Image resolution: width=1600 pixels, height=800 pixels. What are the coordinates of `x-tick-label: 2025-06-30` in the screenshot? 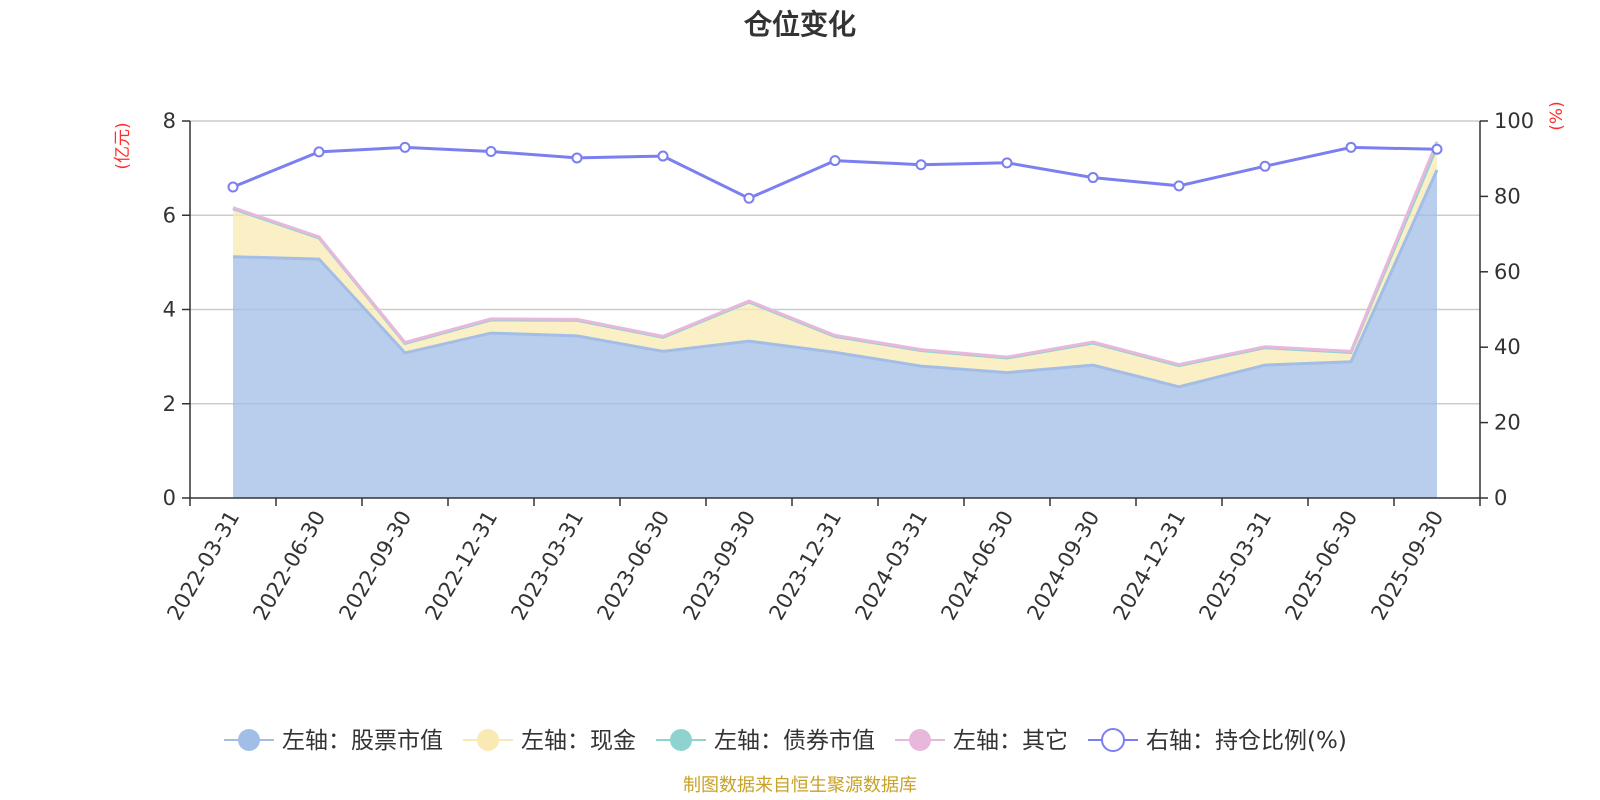 It's located at (1321, 566).